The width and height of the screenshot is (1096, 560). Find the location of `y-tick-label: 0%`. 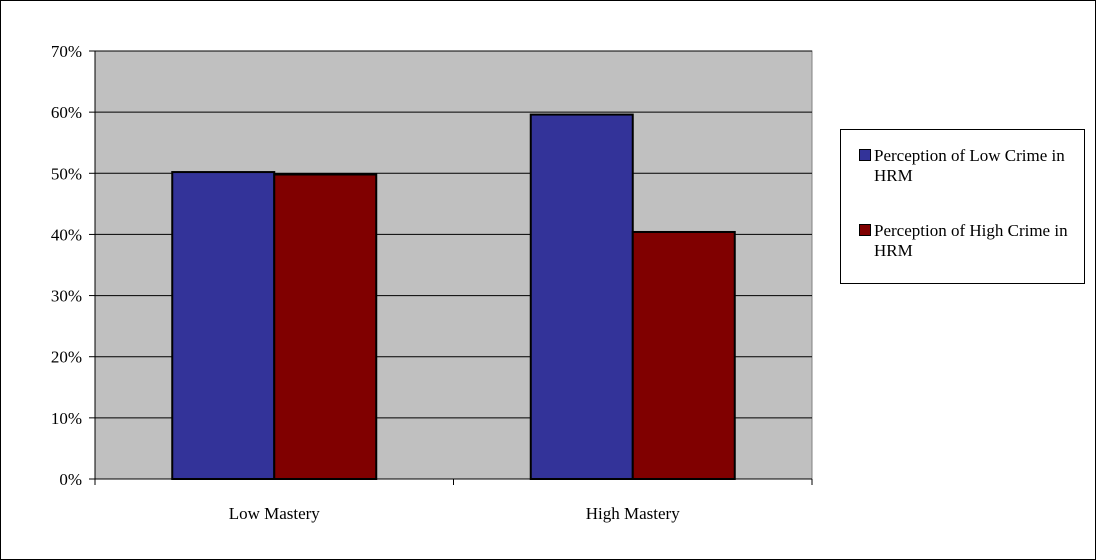

y-tick-label: 0% is located at coordinates (70, 479).